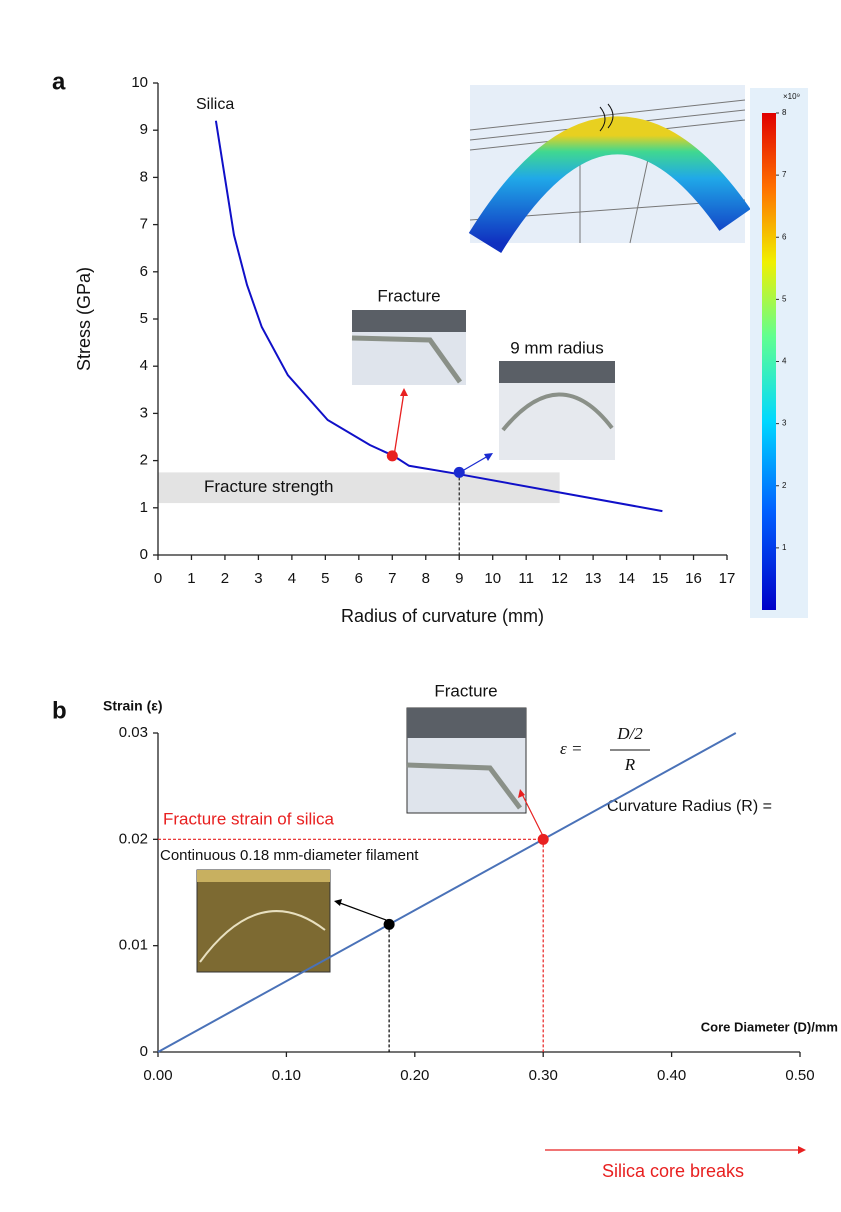 This screenshot has height=1212, width=841. I want to click on y-tick-label: 0.02, so click(133, 838).